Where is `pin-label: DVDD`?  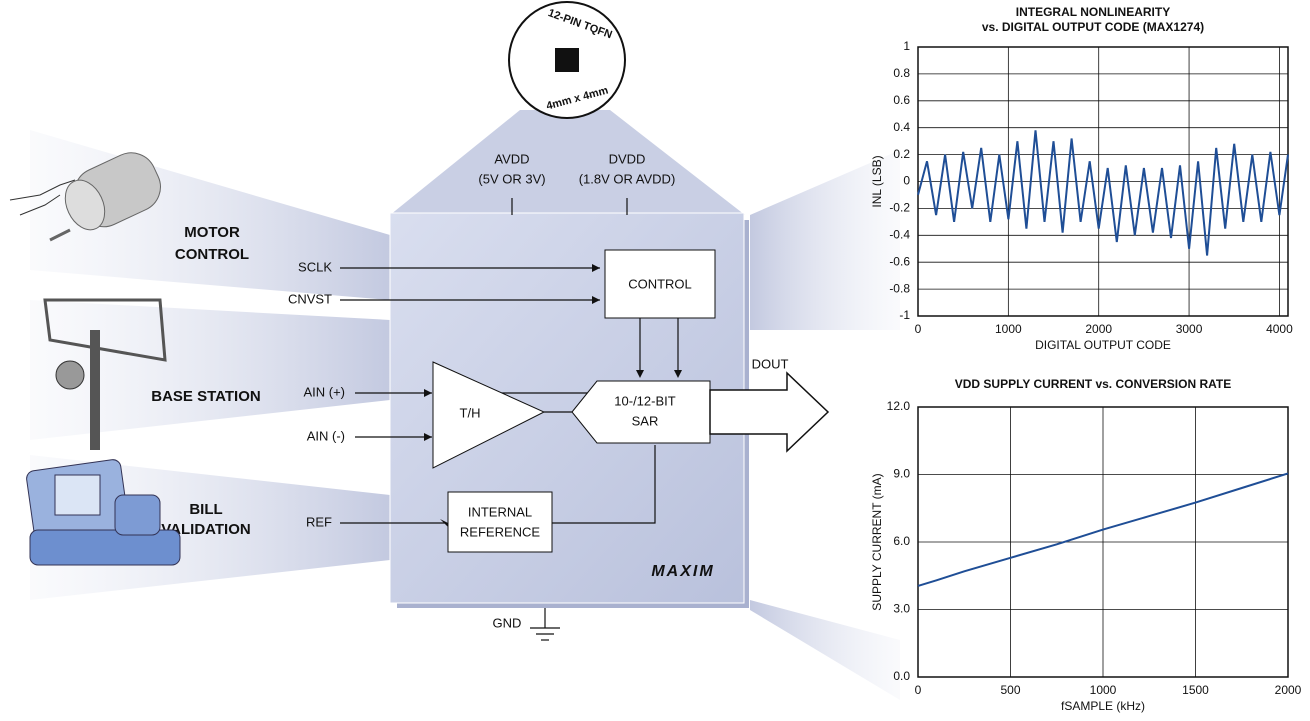 pin-label: DVDD is located at coordinates (627, 158).